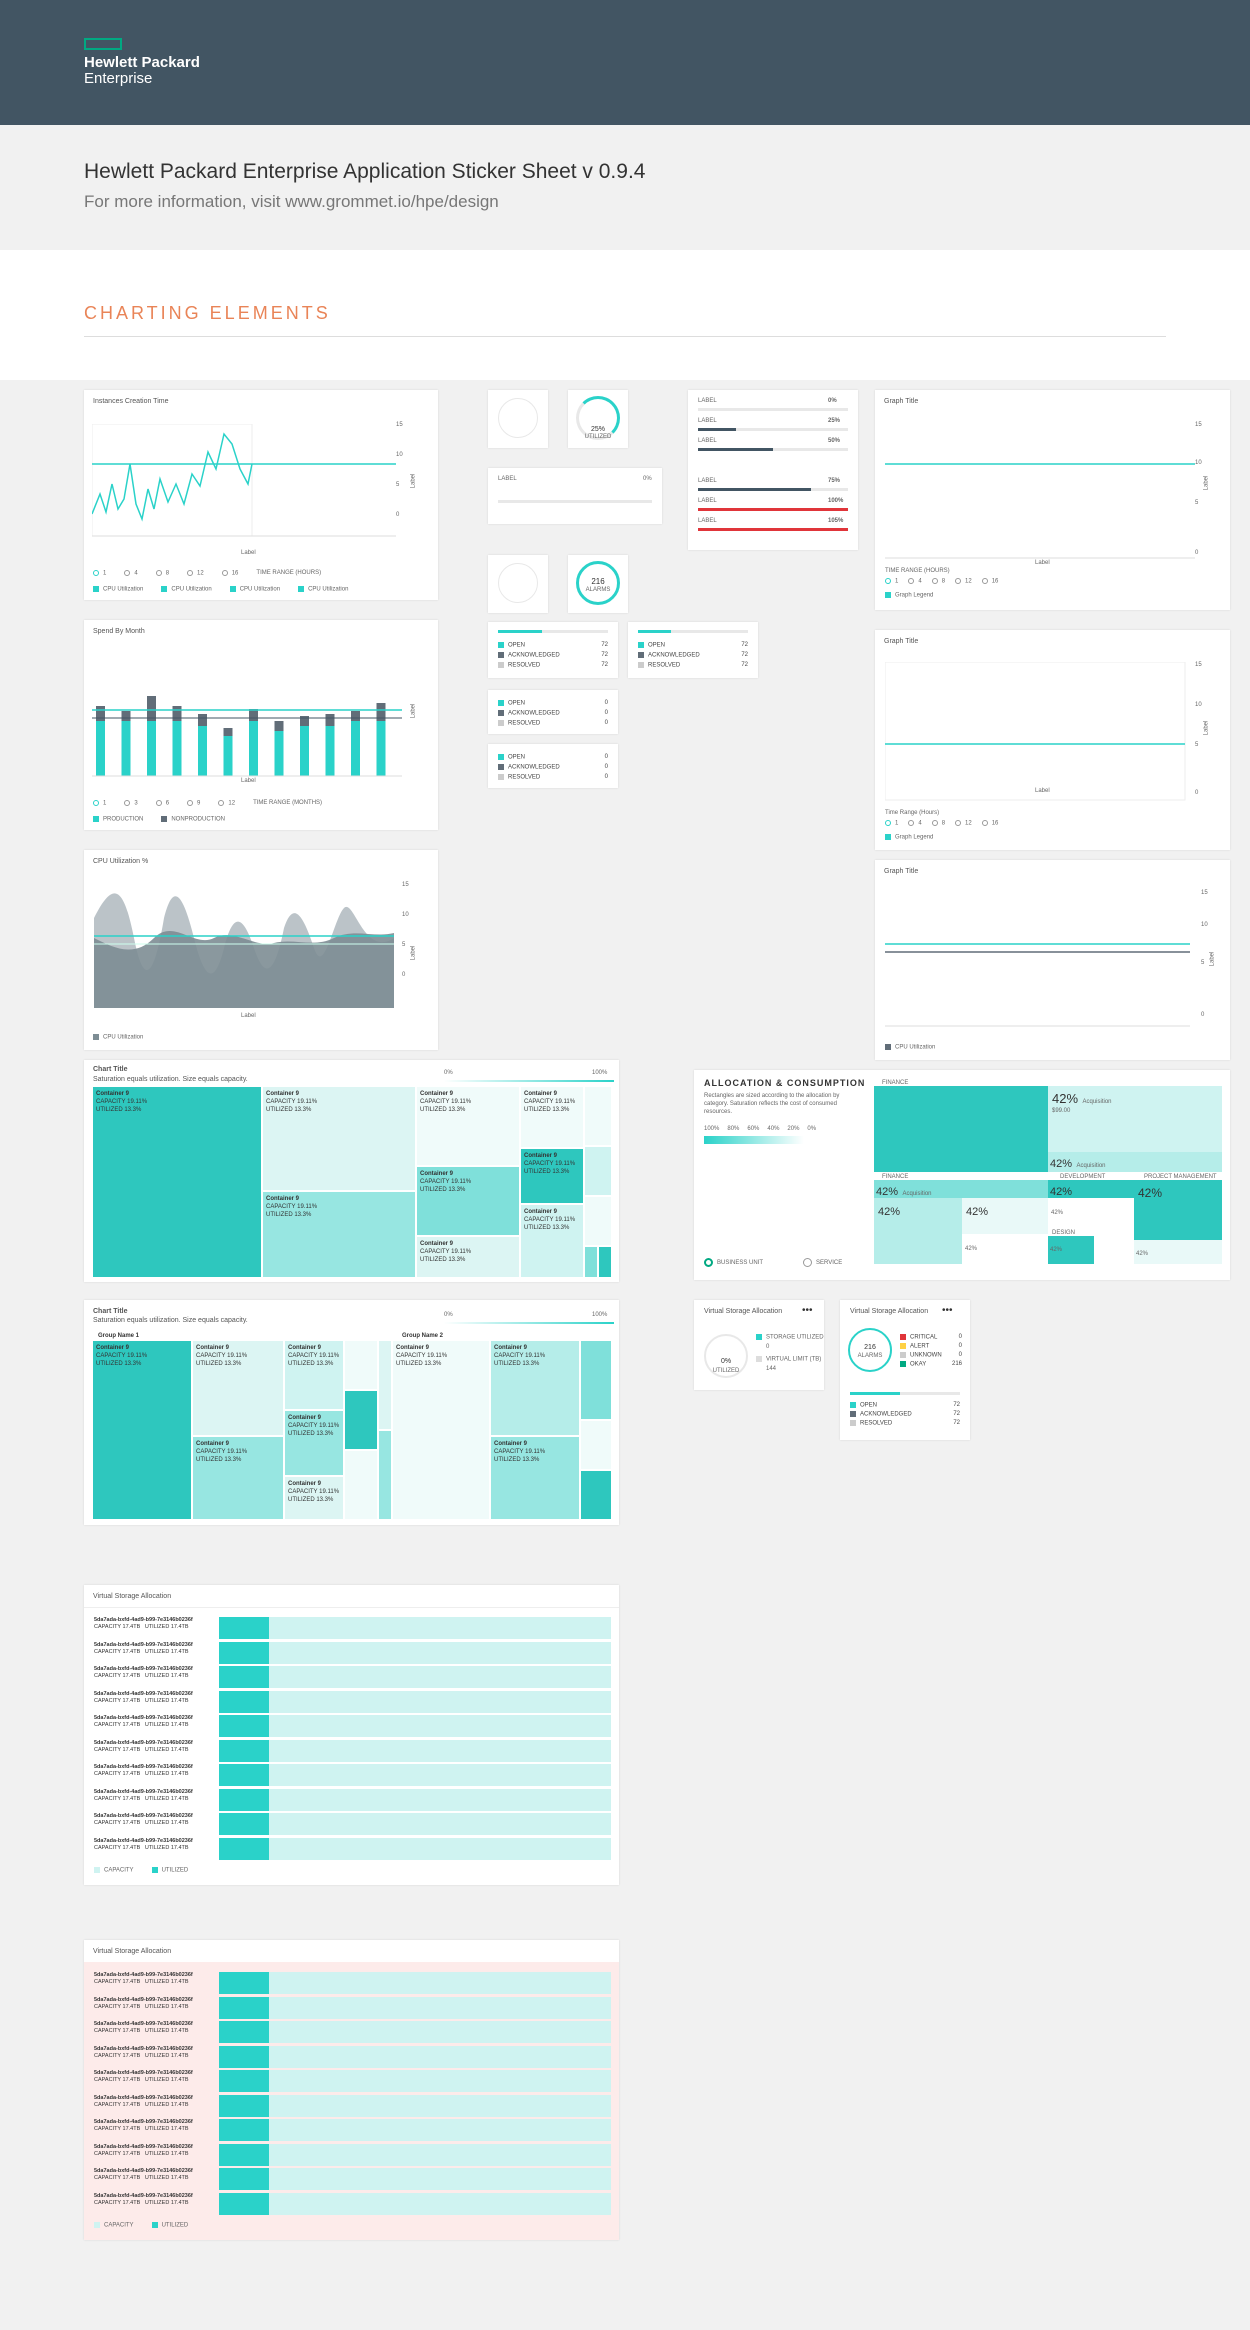  I want to click on scale-min: 0%, so click(448, 1073).